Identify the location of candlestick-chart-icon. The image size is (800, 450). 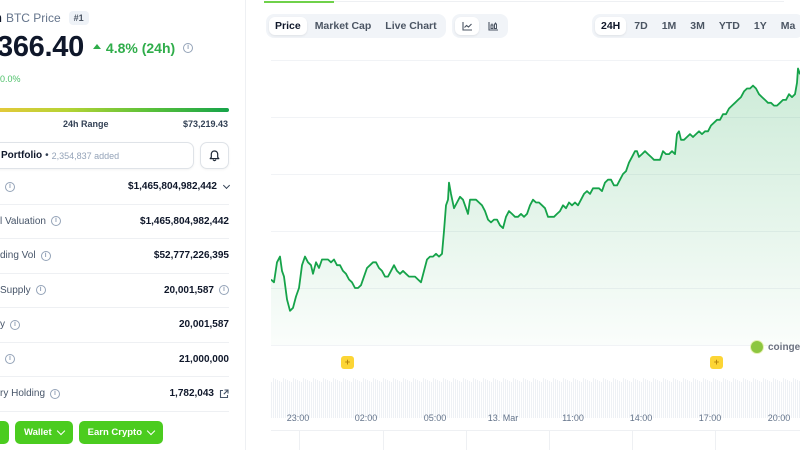
(492, 26).